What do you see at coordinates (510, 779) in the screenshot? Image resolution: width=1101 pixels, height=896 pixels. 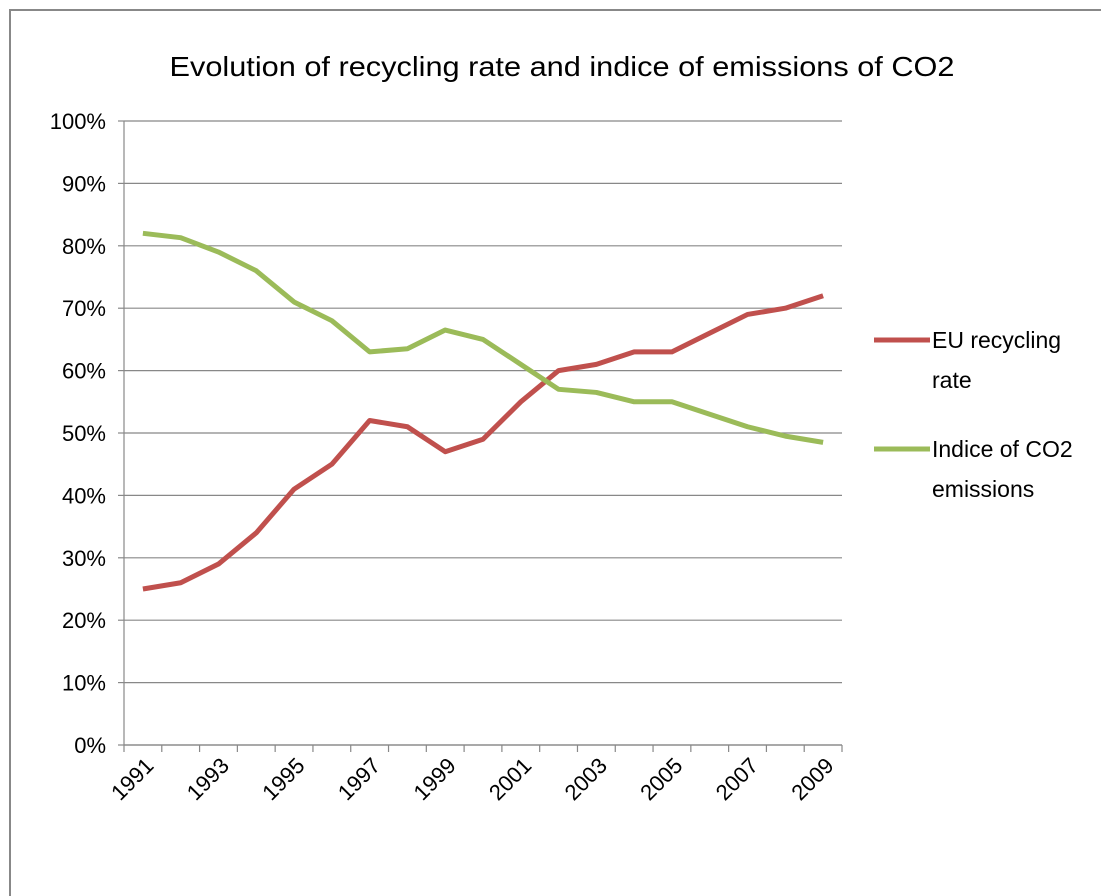 I see `x-tick-label: 2001` at bounding box center [510, 779].